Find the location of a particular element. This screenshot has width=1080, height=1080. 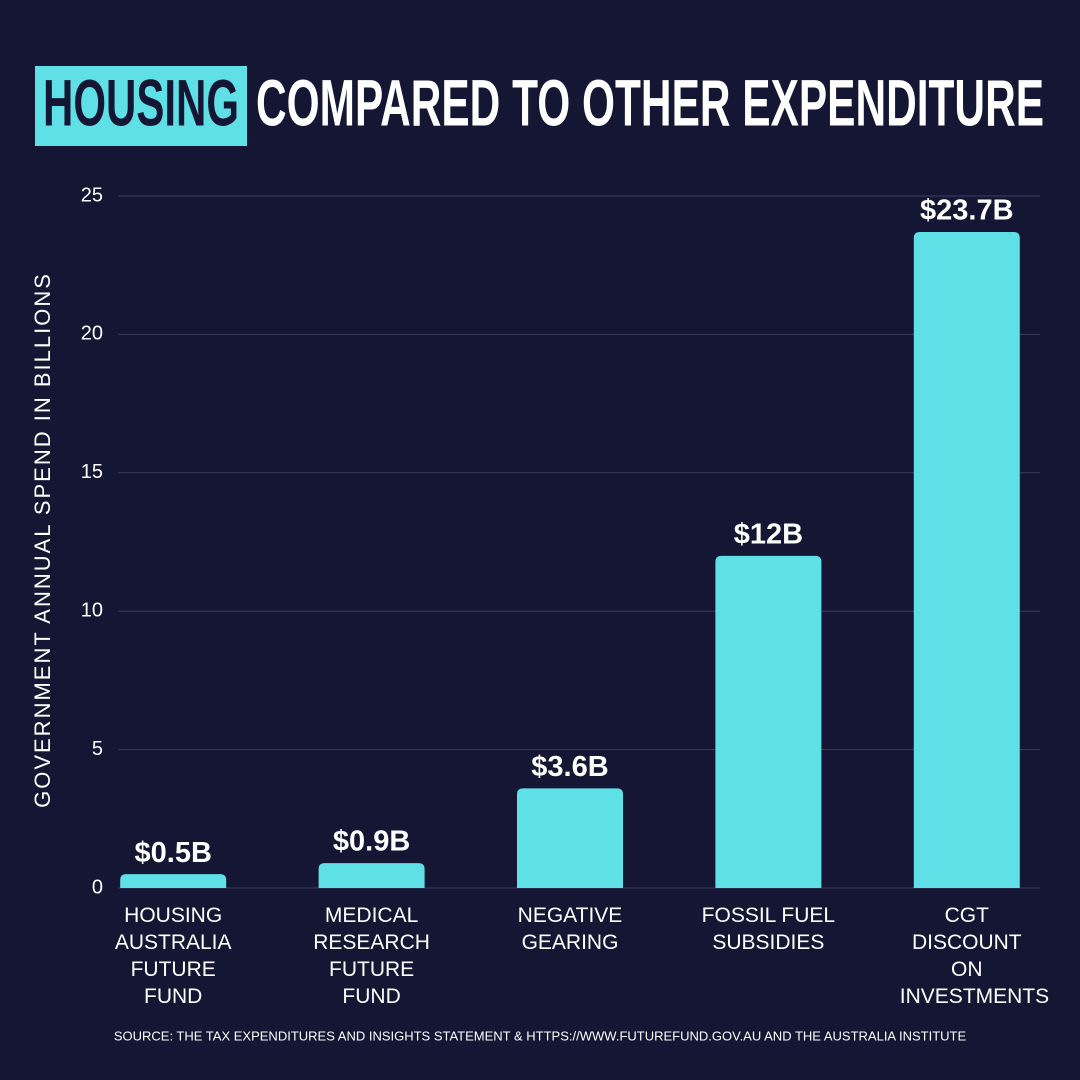

y-tick-label: 25 is located at coordinates (92, 195).